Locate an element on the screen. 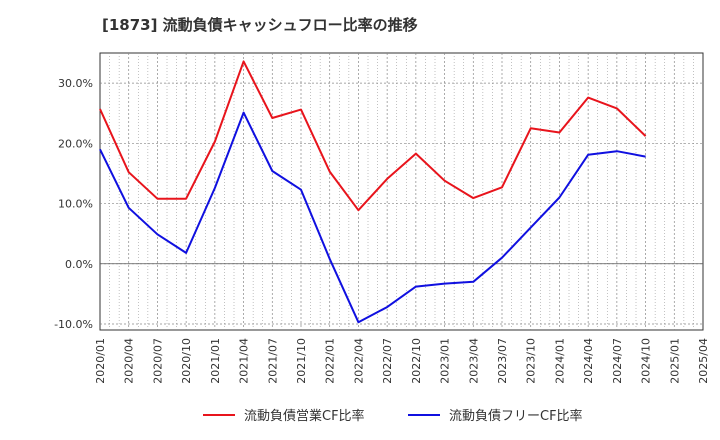 The image size is (720, 440). x-tick-label: 2024/07 is located at coordinates (617, 361).